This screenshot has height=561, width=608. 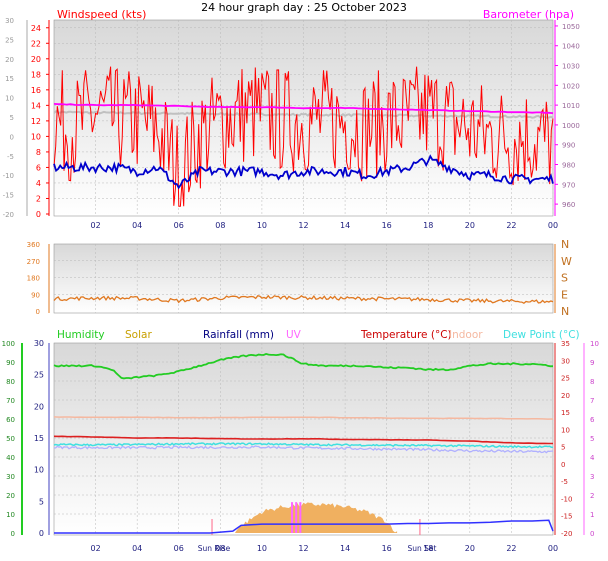 I want to click on time-tick-label: 08, so click(x=220, y=548).